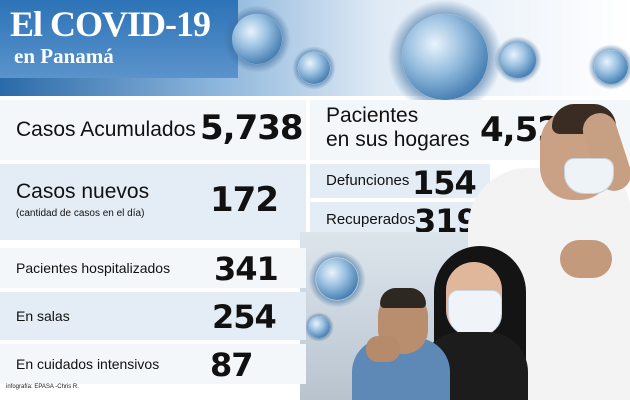 The image size is (630, 400). What do you see at coordinates (83, 191) in the screenshot?
I see `casos-nuevos-label: Casos nuevos` at bounding box center [83, 191].